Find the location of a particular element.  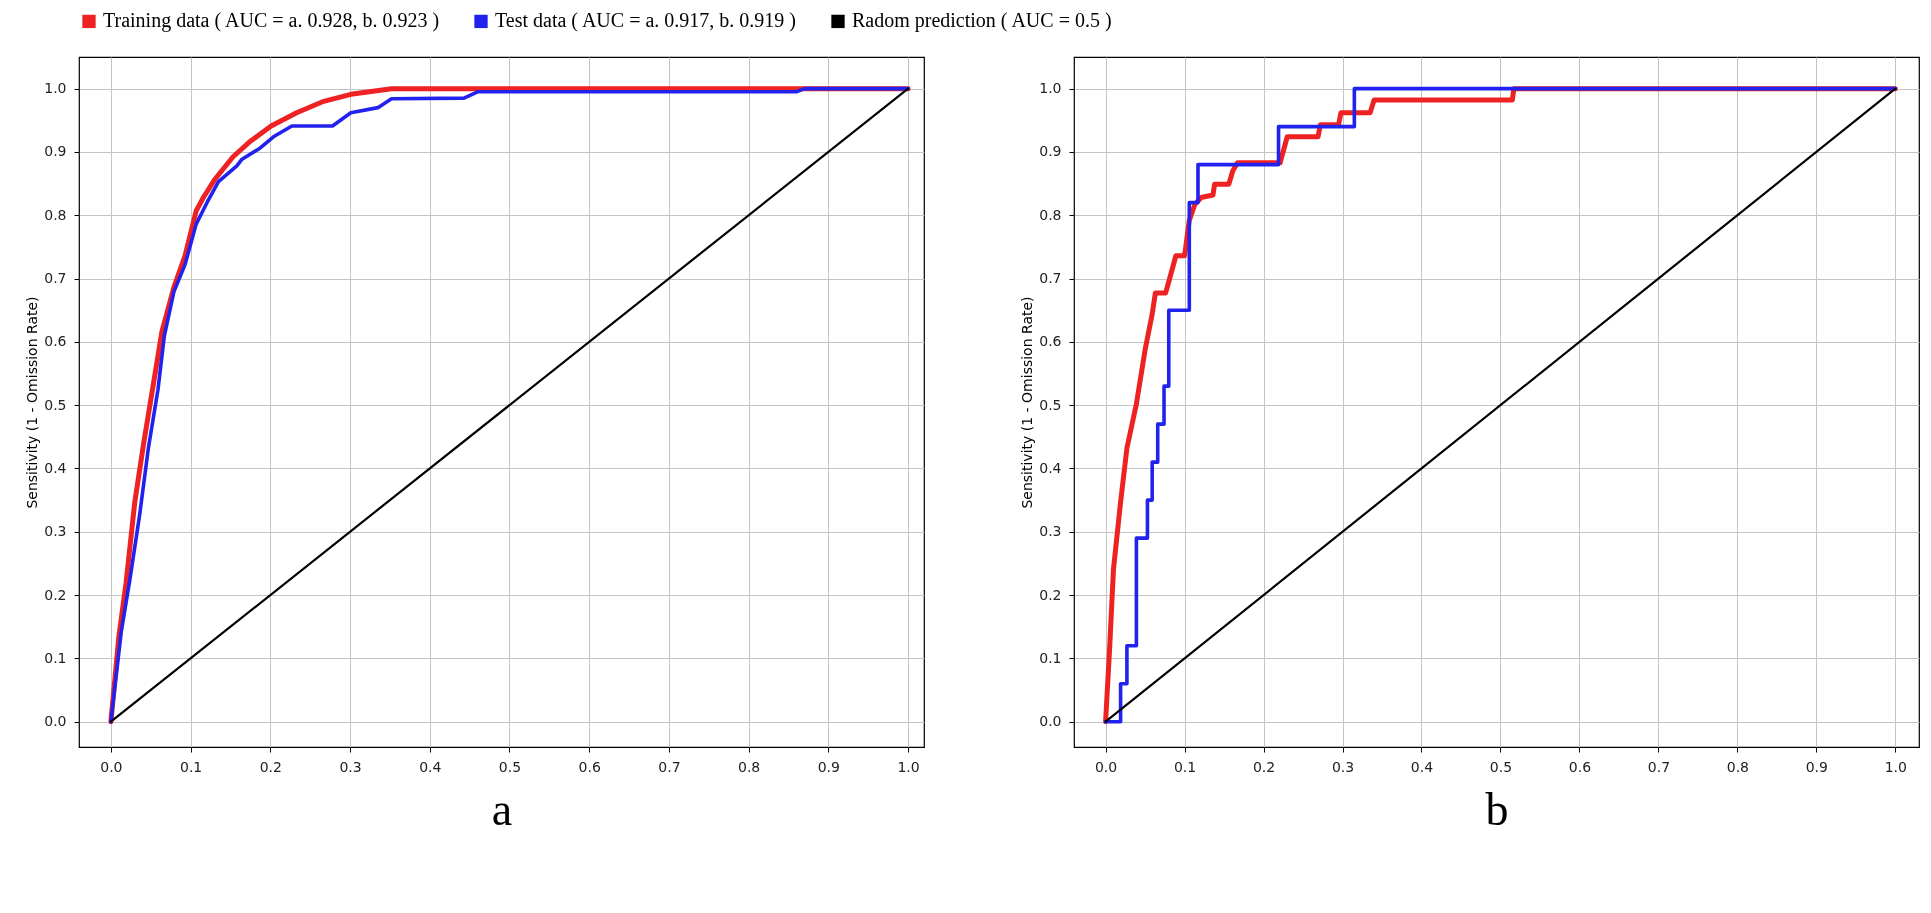

legend-label: Test data ( AUC = a. 0.917, b. 0.919 ) is located at coordinates (645, 21).